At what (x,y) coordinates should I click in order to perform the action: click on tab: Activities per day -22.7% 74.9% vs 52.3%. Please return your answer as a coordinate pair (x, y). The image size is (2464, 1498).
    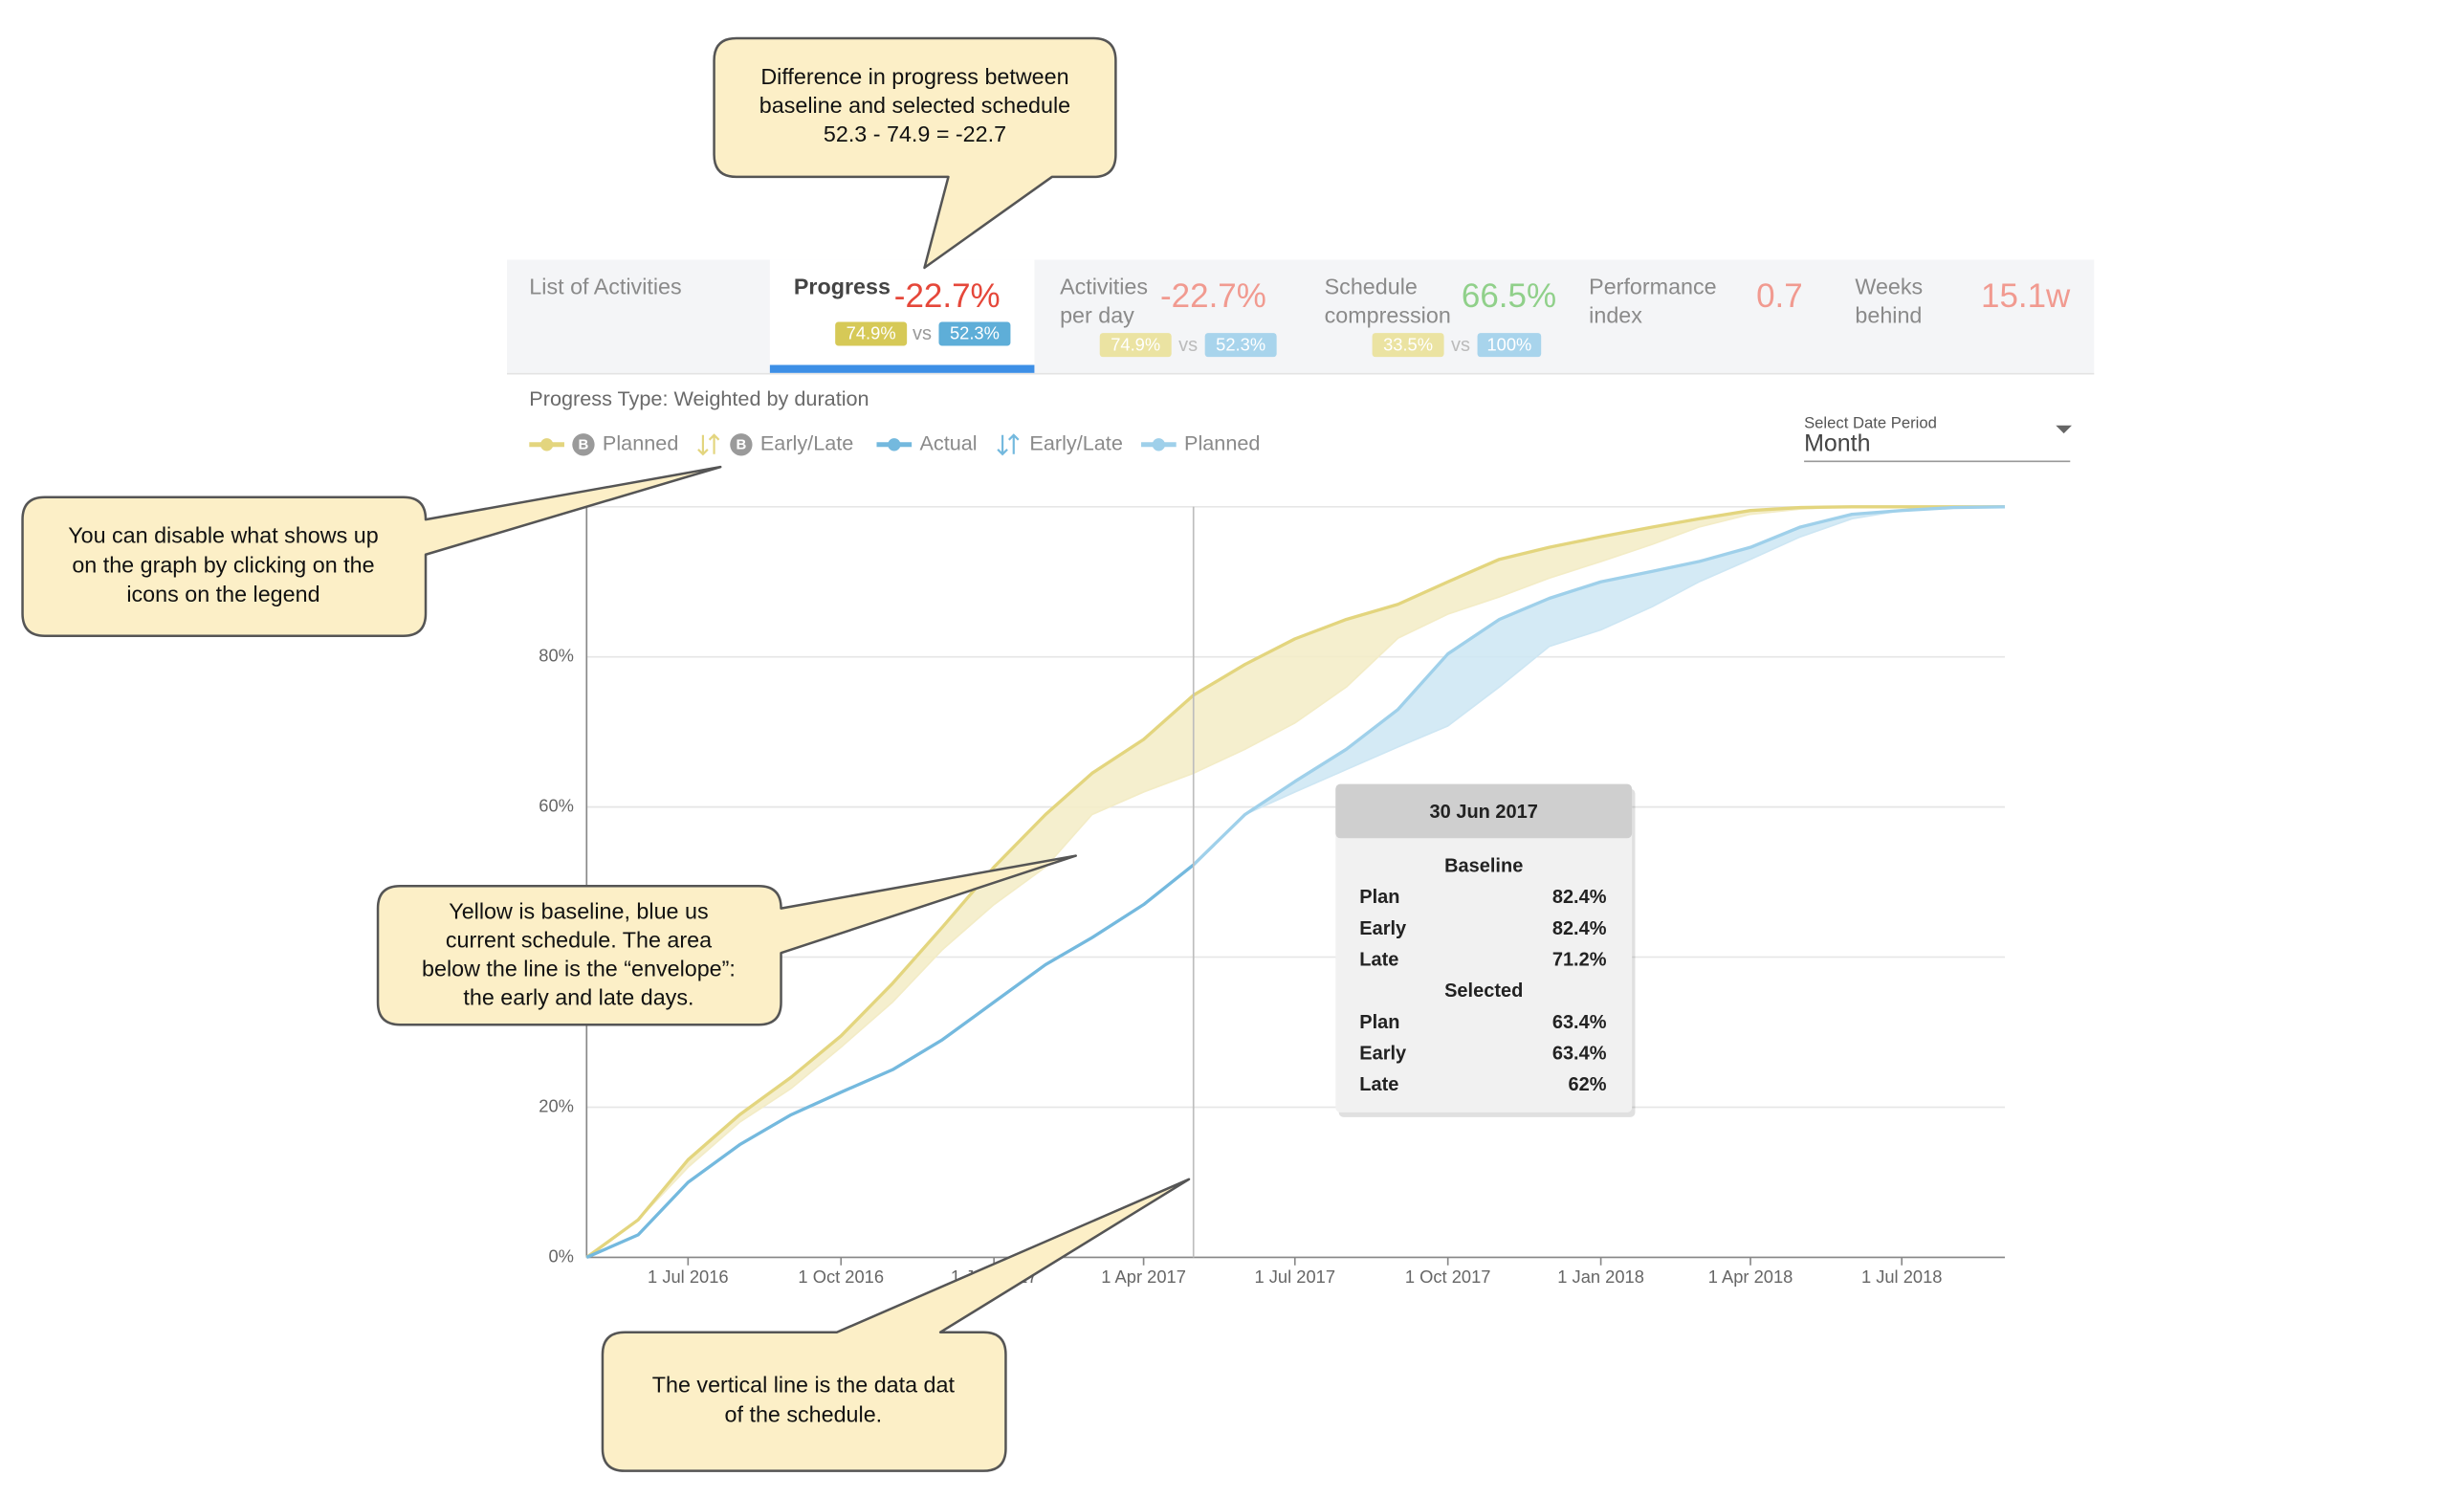
    Looking at the image, I should click on (1168, 317).